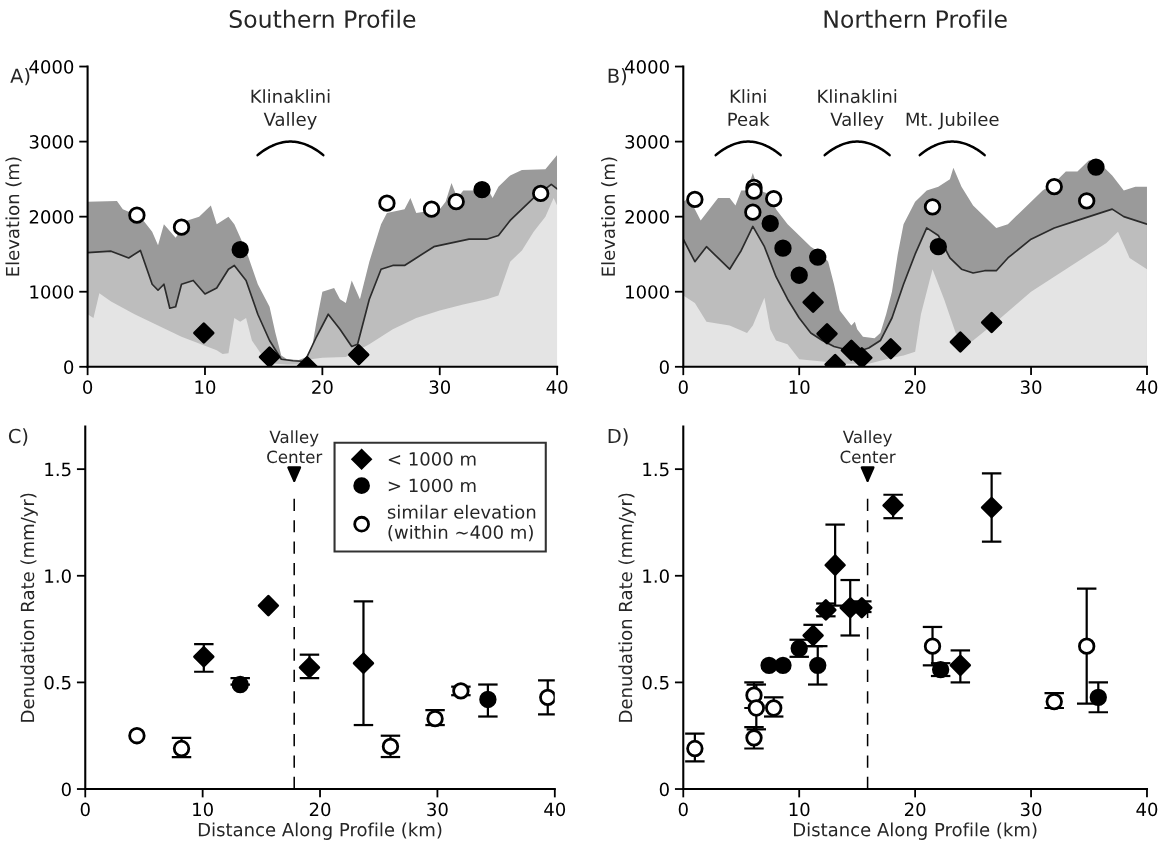 The width and height of the screenshot is (1168, 853). Describe the element at coordinates (322, 18) in the screenshot. I see `chart-title: Southern Profile` at that location.